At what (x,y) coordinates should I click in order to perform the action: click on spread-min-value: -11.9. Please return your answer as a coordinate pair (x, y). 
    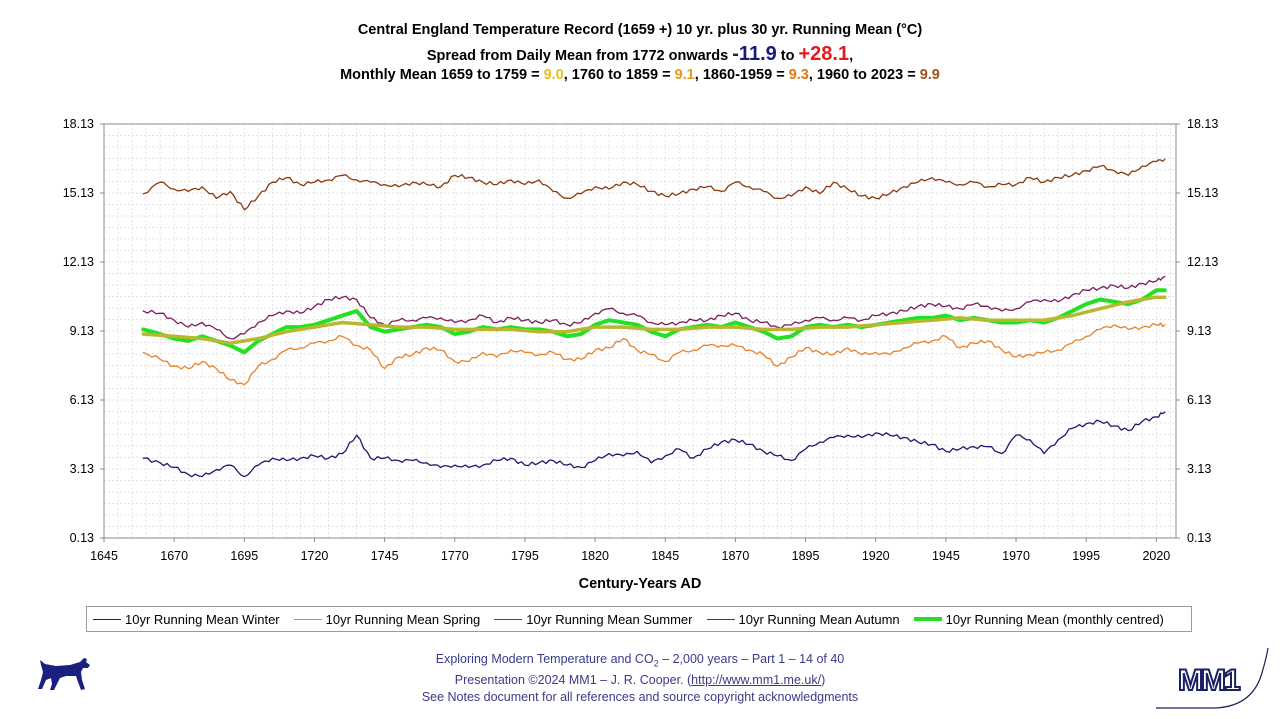
    Looking at the image, I should click on (754, 54).